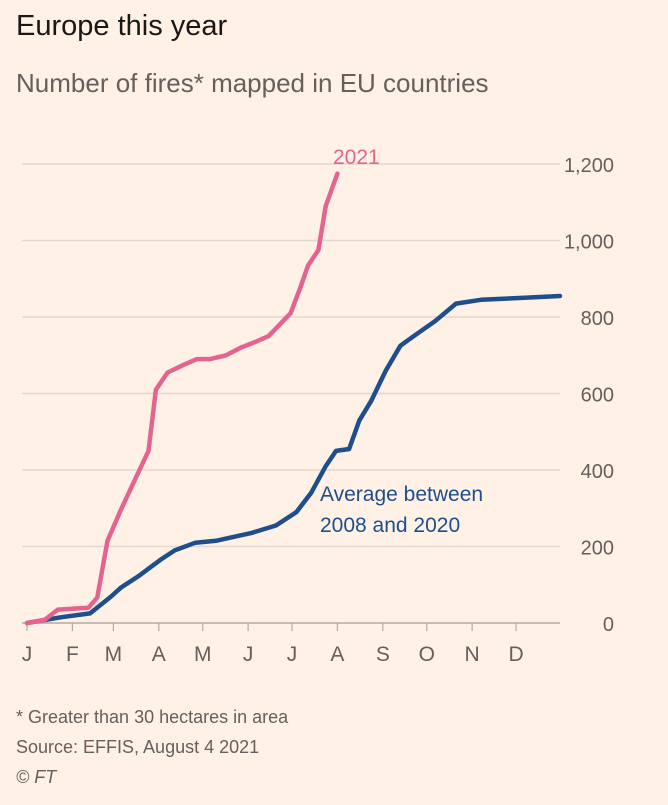 The height and width of the screenshot is (805, 668). Describe the element at coordinates (597, 396) in the screenshot. I see `y-tick-label: 600` at that location.